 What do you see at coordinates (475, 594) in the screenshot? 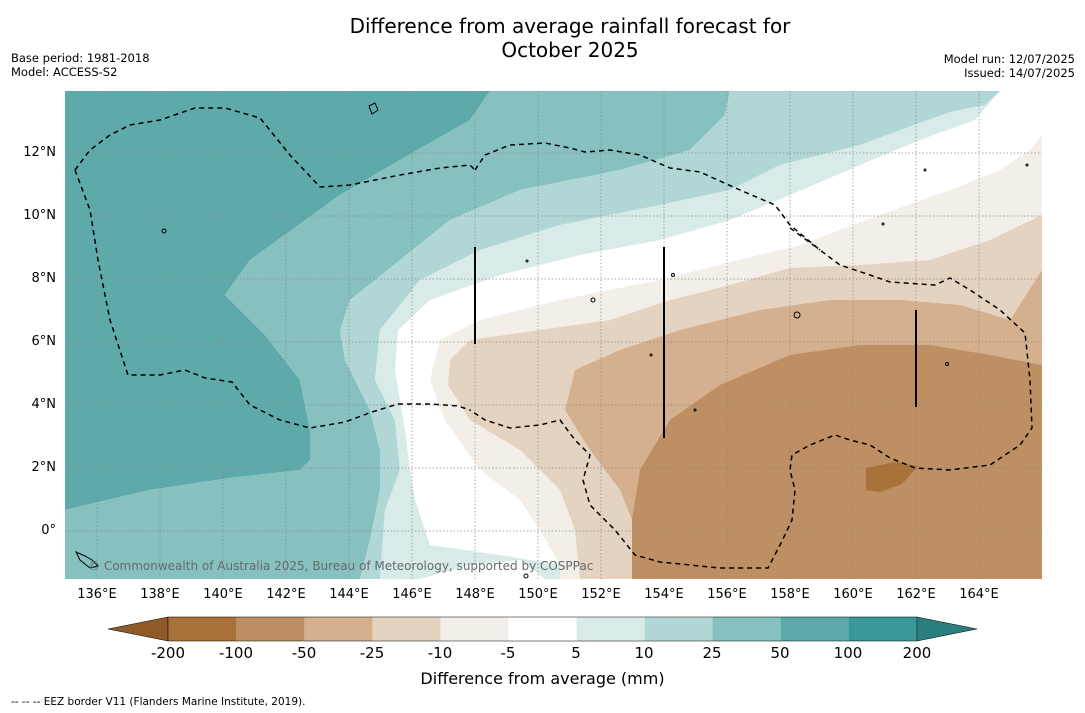
I see `lon-label-148e: 148°E` at bounding box center [475, 594].